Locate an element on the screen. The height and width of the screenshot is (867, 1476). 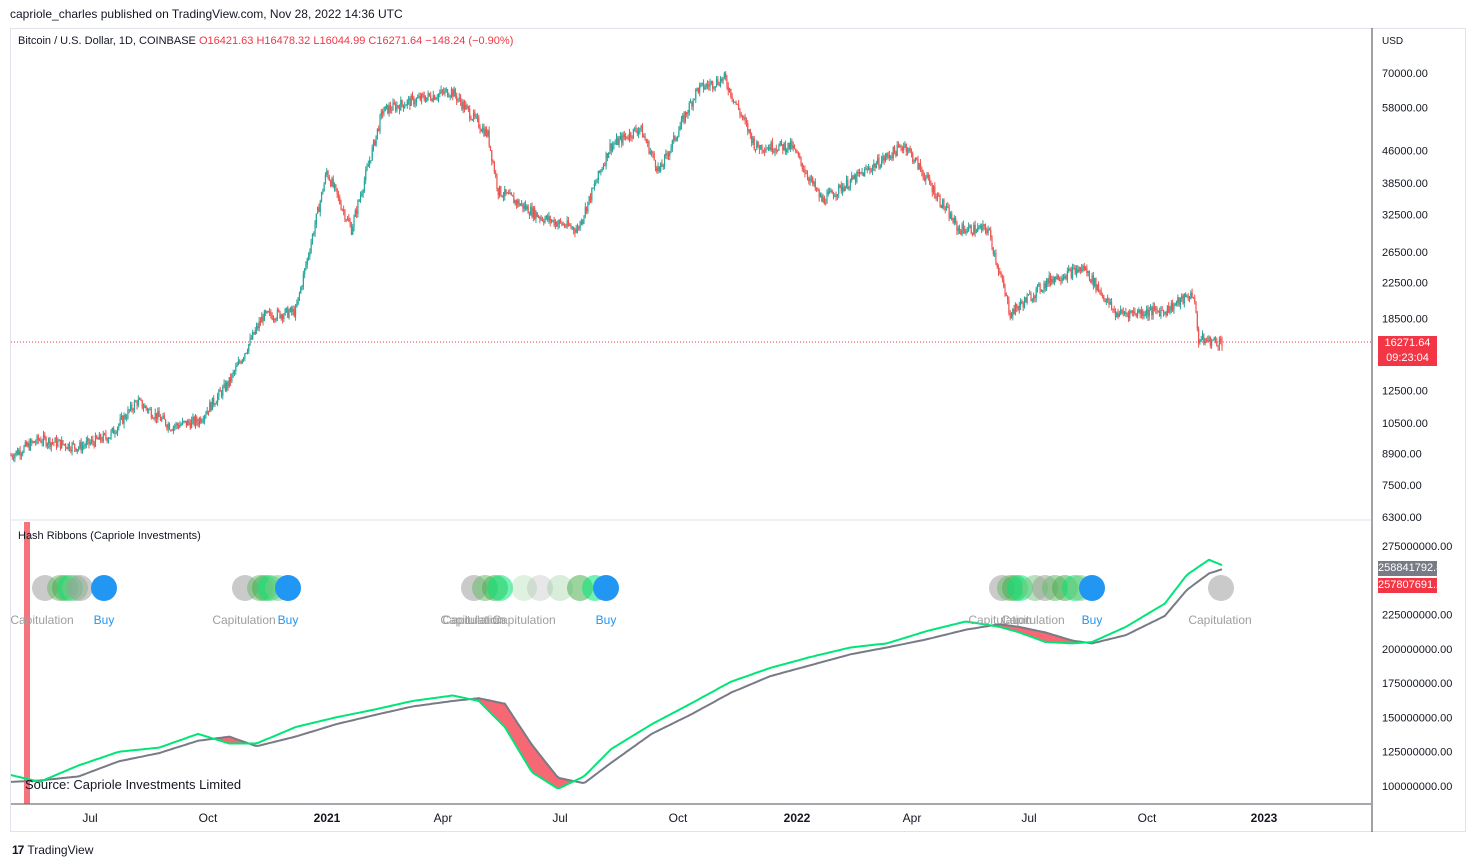
signal-bubble is located at coordinates (1221, 588).